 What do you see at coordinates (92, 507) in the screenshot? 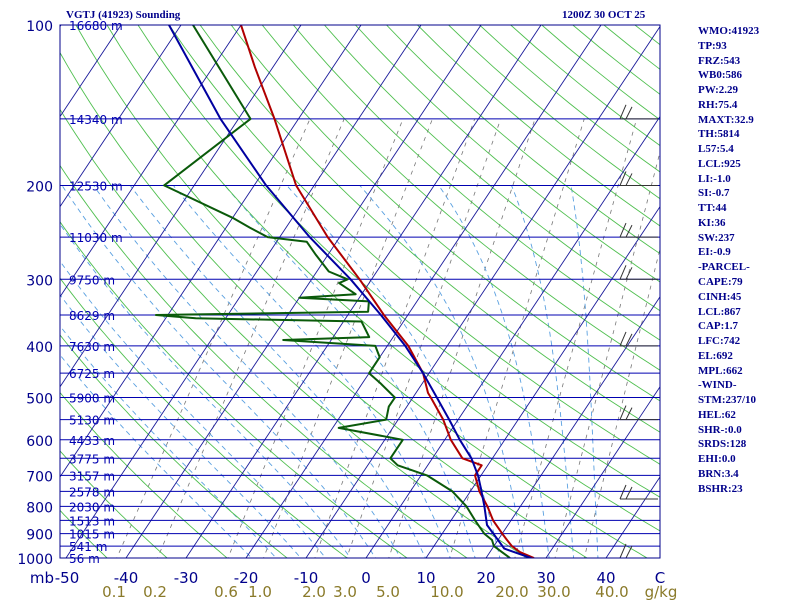
I see `height-label: 2030 m` at bounding box center [92, 507].